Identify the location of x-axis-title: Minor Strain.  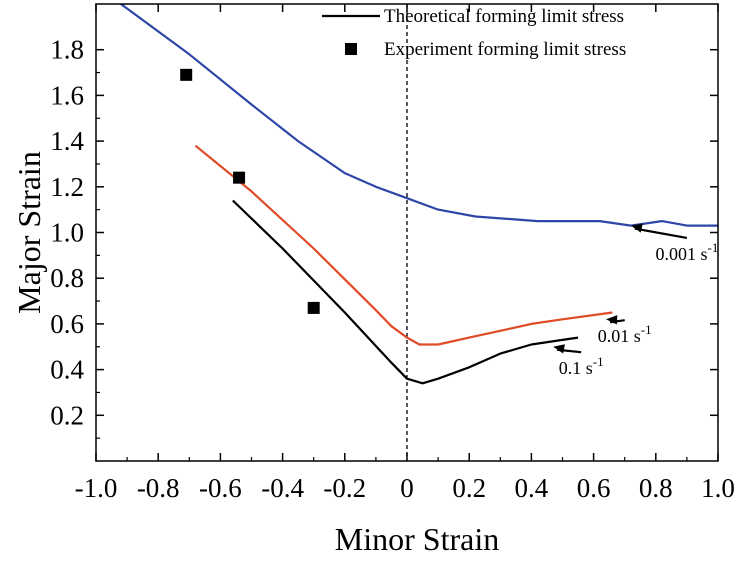
(417, 539).